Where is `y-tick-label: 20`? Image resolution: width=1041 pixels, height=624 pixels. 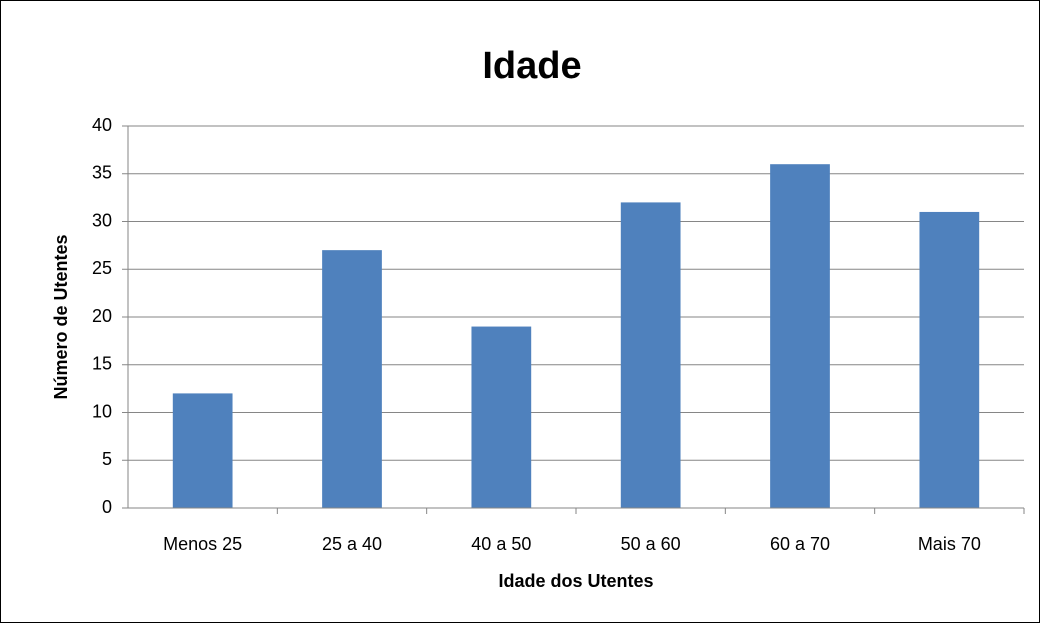 y-tick-label: 20 is located at coordinates (102, 316).